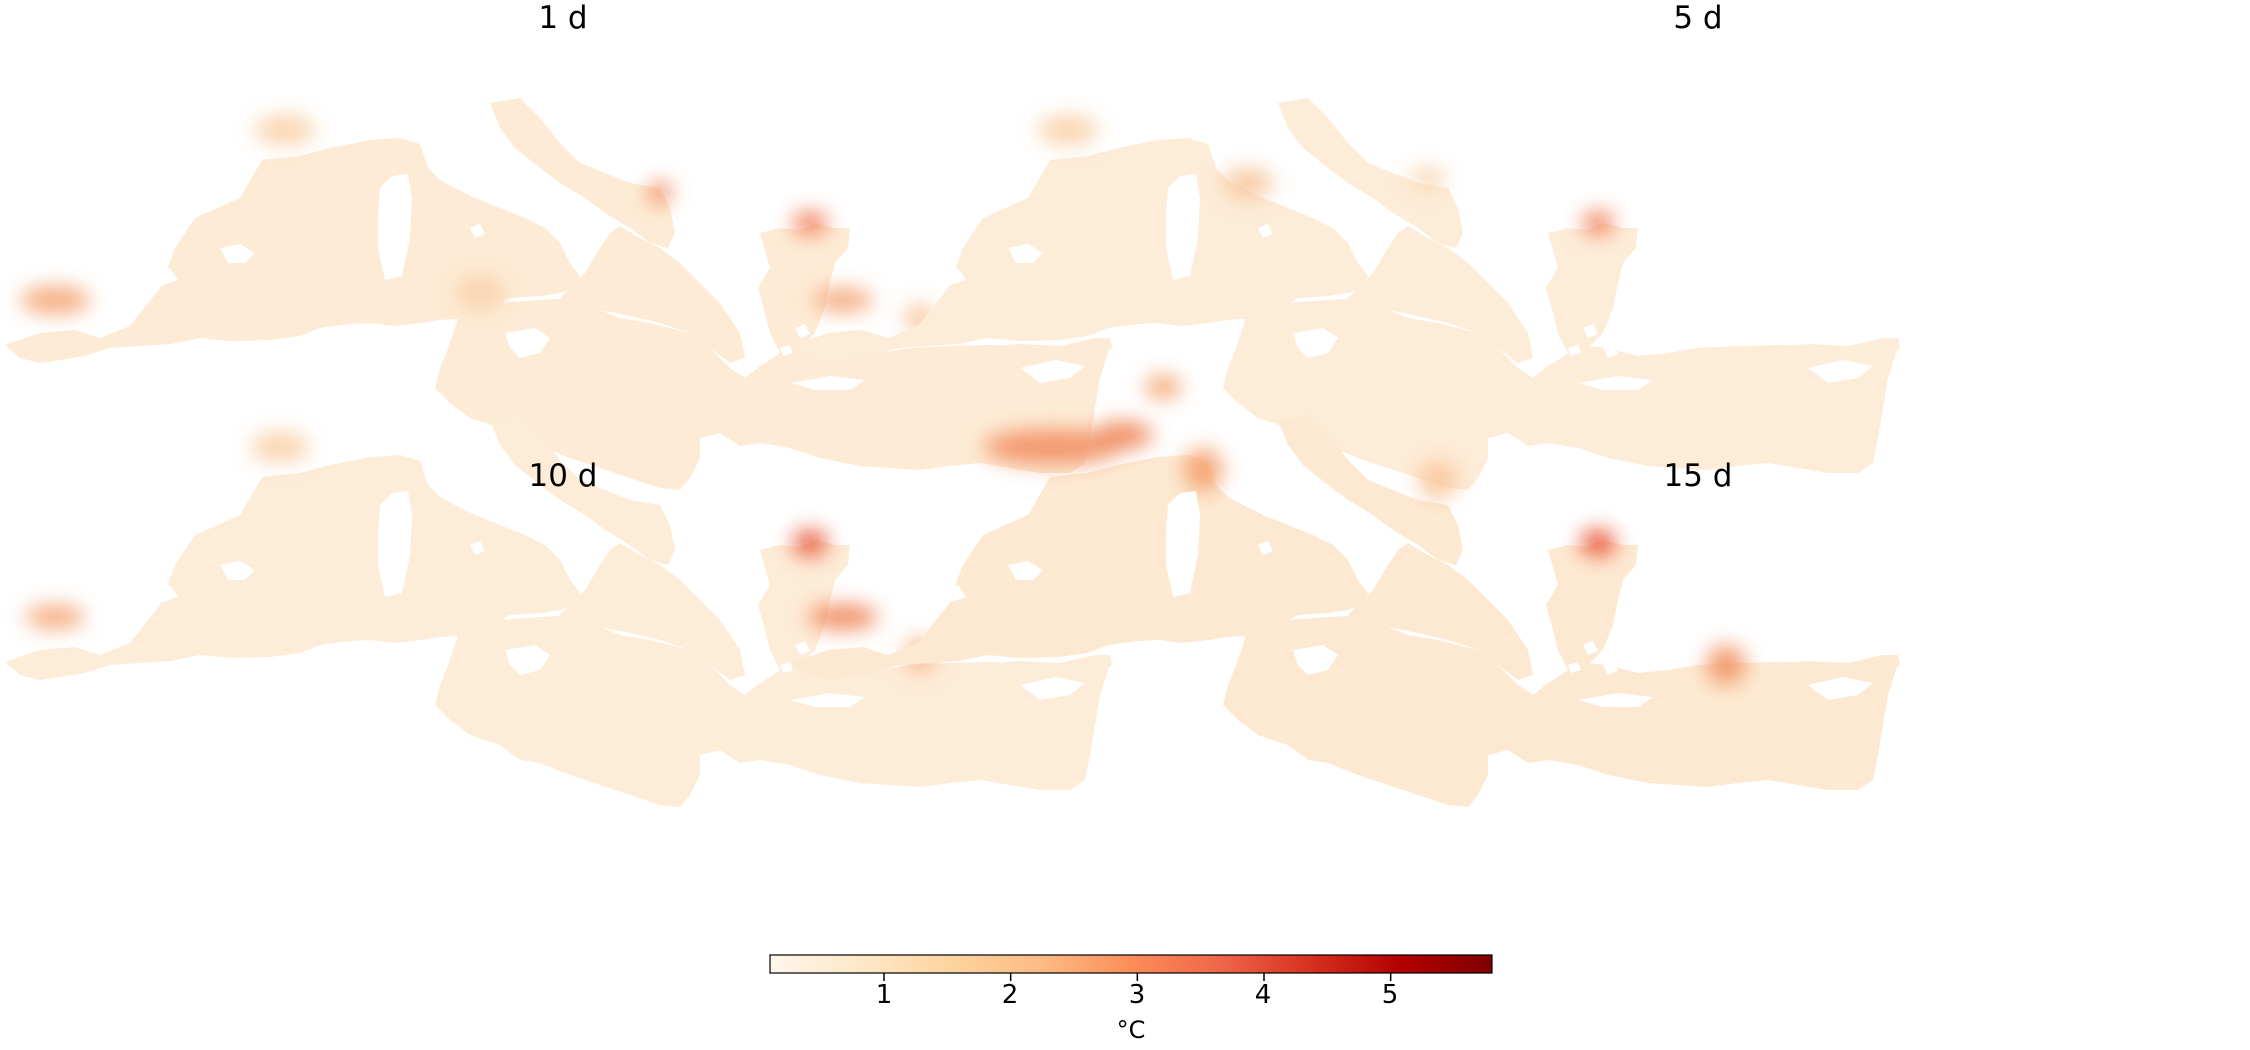  Describe the element at coordinates (563, 18) in the screenshot. I see `panel-title-1d: 1 d` at that location.